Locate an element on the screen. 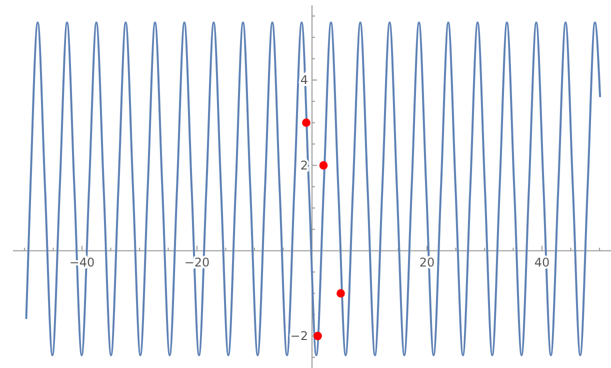  y-tick-label: 2 is located at coordinates (304, 165).